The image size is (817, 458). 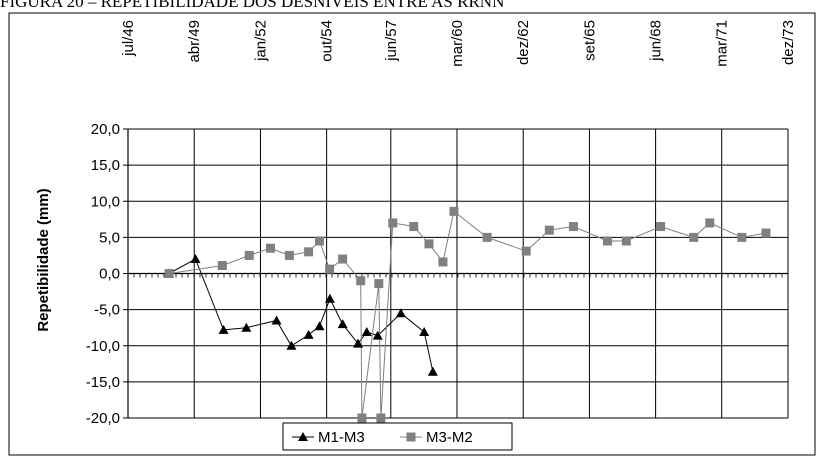 I want to click on x-tick-label: mar/60, so click(x=457, y=43).